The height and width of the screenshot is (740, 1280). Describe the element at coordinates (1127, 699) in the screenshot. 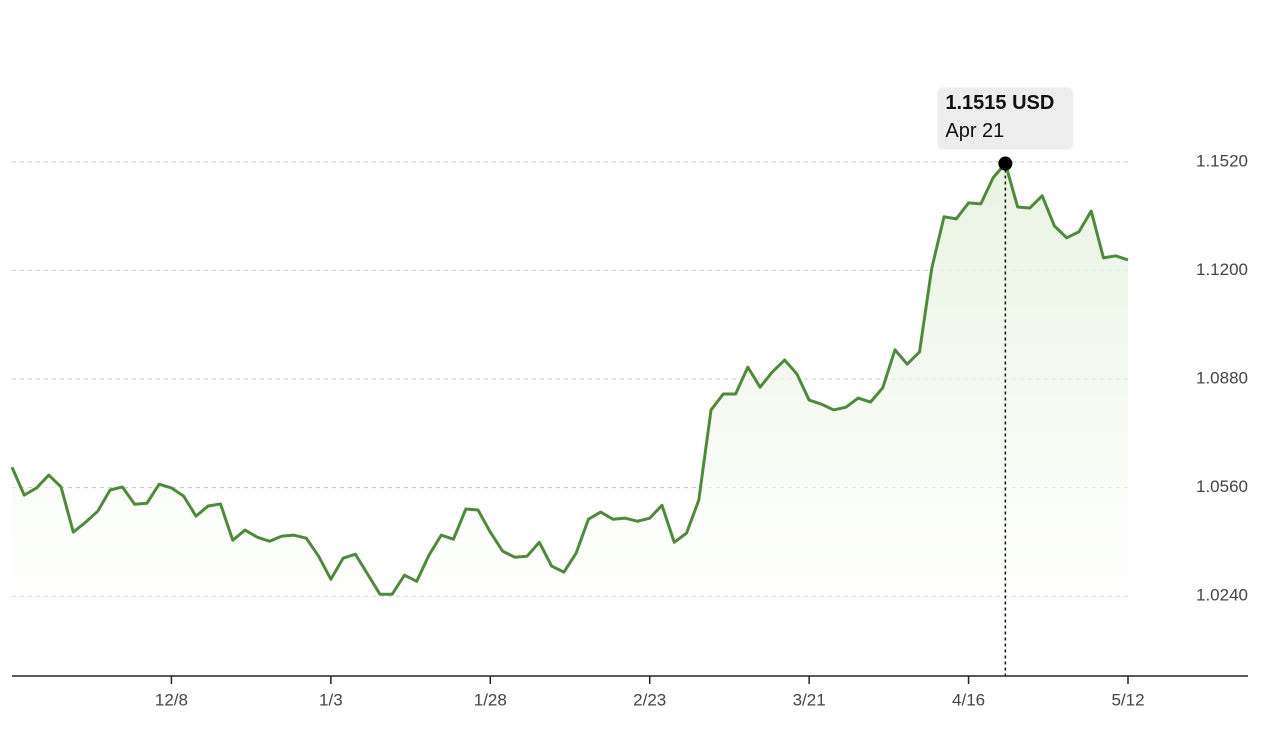

I see `x-tick-label: 5/12` at that location.